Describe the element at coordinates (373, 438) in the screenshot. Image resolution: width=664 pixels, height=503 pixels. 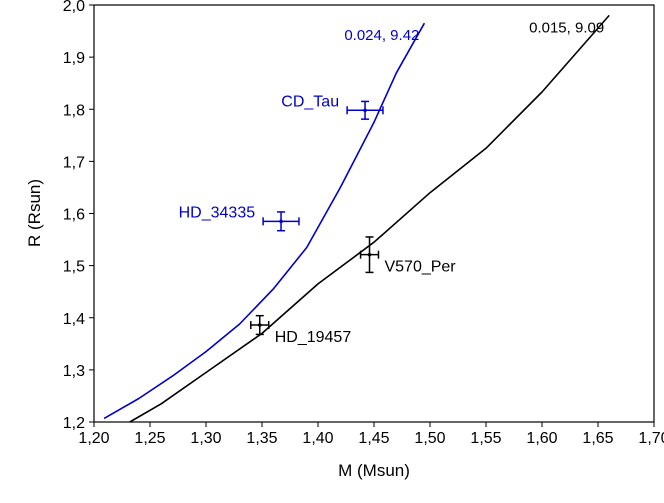
I see `x-tick-label: 1,45` at that location.